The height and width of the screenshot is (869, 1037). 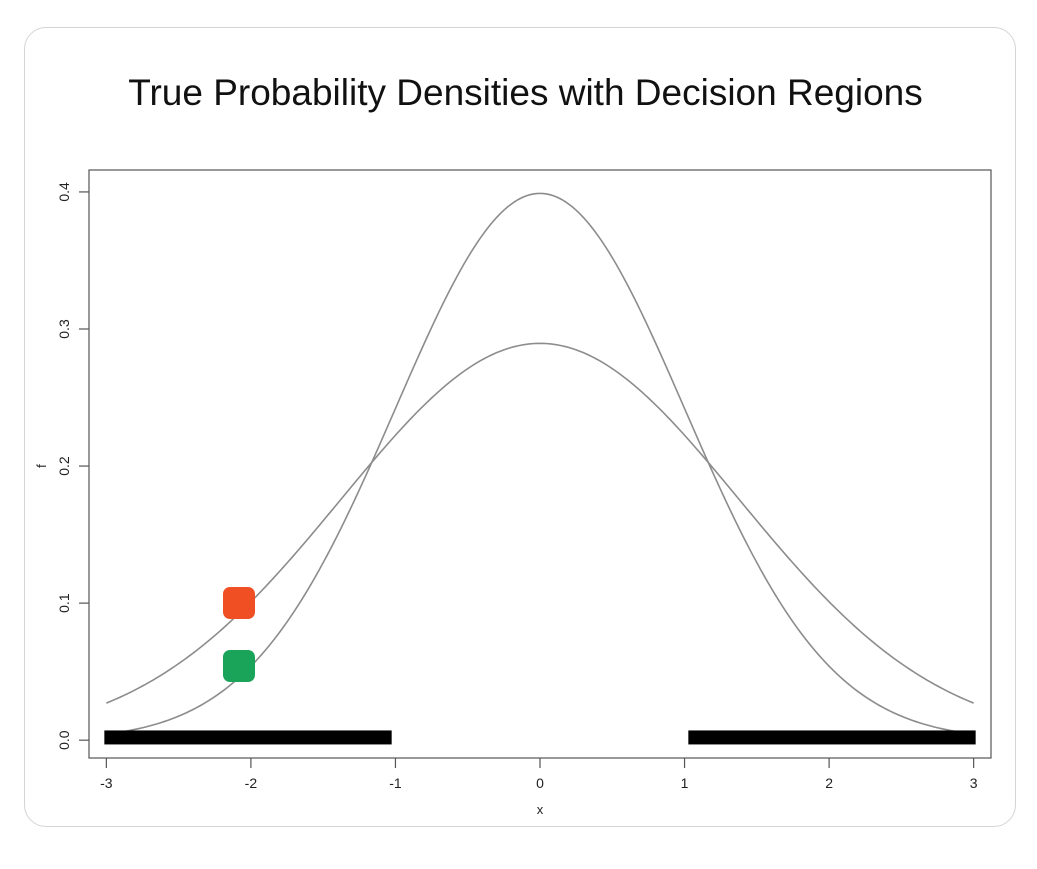 I want to click on x-tick-label: 0, so click(x=540, y=783).